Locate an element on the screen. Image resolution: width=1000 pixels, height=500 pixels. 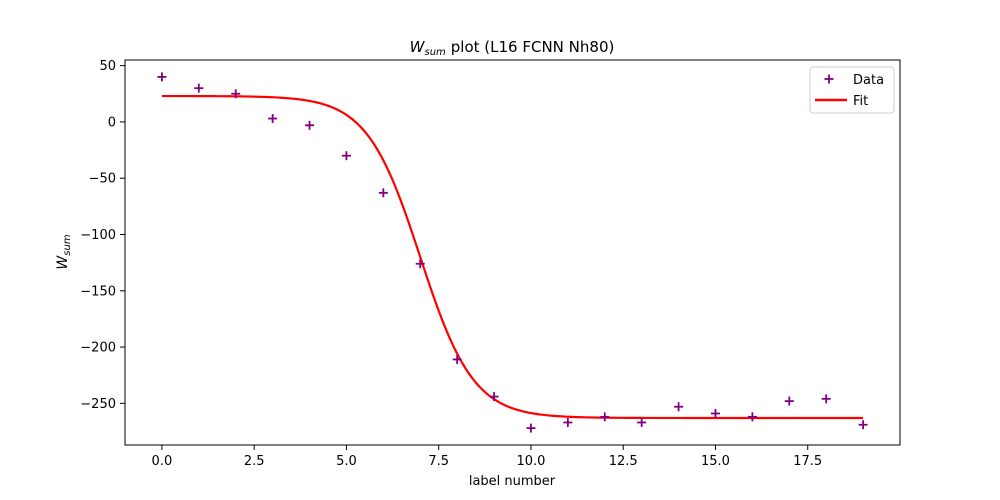
ylabel-math-sub: sum is located at coordinates (67, 245).